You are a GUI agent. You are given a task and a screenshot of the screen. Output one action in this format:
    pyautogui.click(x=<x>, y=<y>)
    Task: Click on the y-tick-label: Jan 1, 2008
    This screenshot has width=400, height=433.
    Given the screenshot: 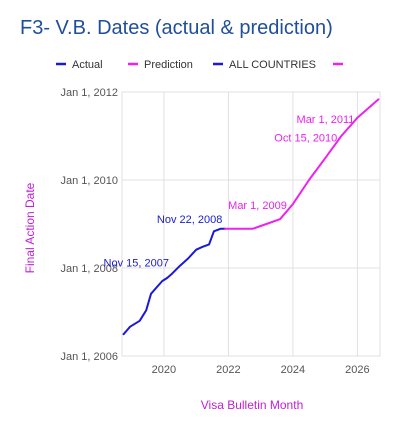 What is the action you would take?
    pyautogui.click(x=90, y=269)
    